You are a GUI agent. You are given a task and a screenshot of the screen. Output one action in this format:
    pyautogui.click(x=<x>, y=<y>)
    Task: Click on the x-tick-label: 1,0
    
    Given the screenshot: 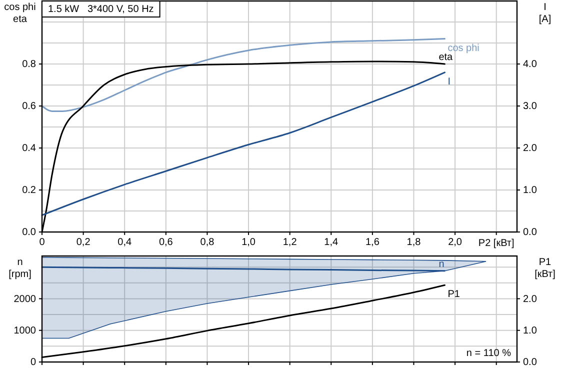 What is the action you would take?
    pyautogui.click(x=249, y=242)
    